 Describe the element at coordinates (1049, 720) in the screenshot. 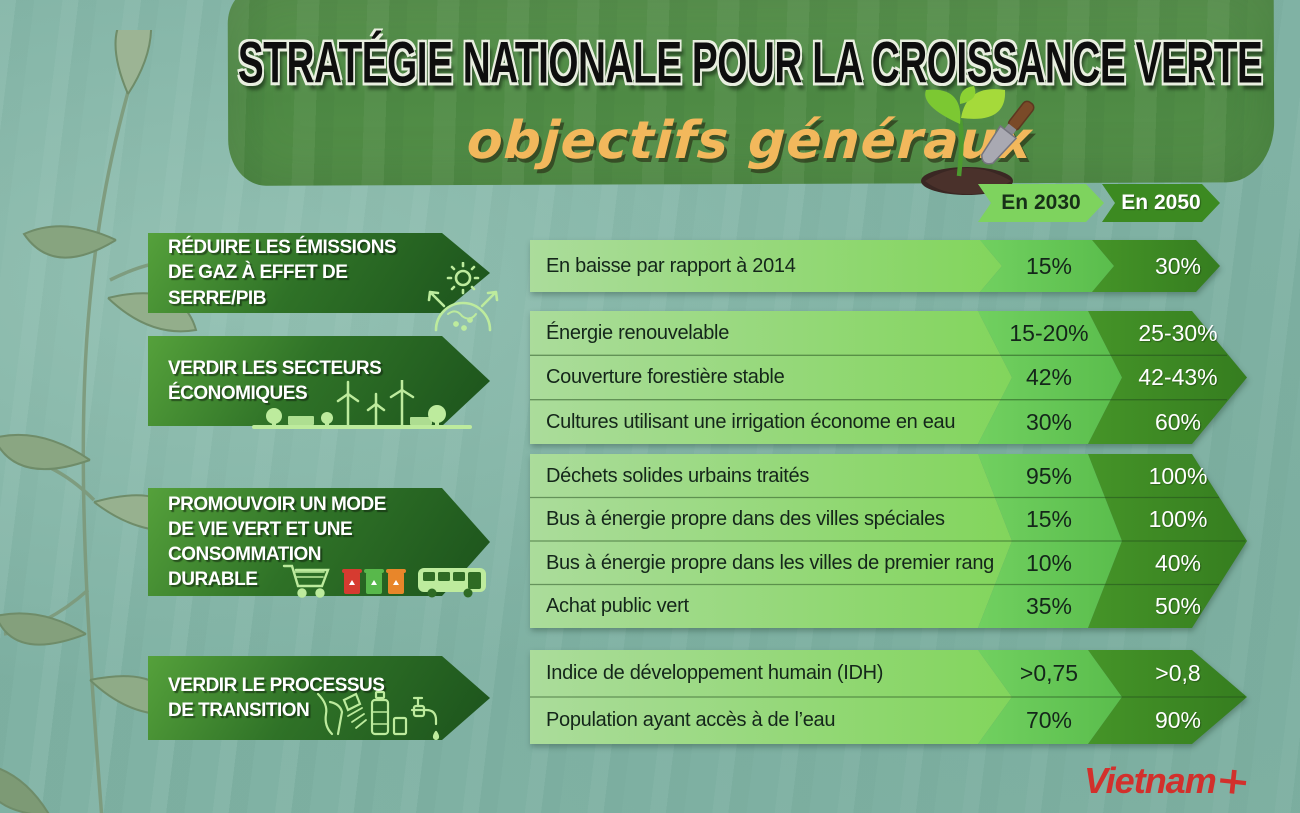

I see `value-2030: 70%` at that location.